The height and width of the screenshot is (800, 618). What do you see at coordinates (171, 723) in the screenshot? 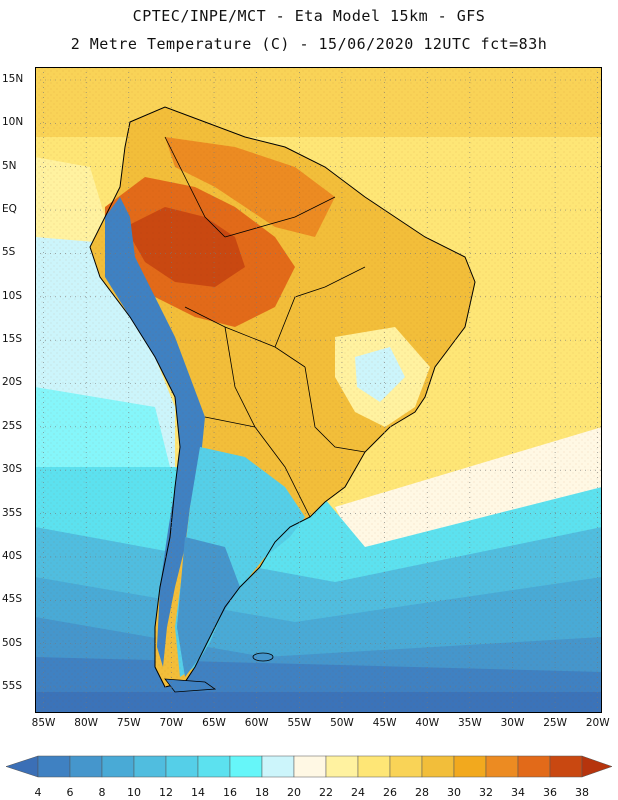
I see `lon-tick-label: 70W` at bounding box center [171, 723].